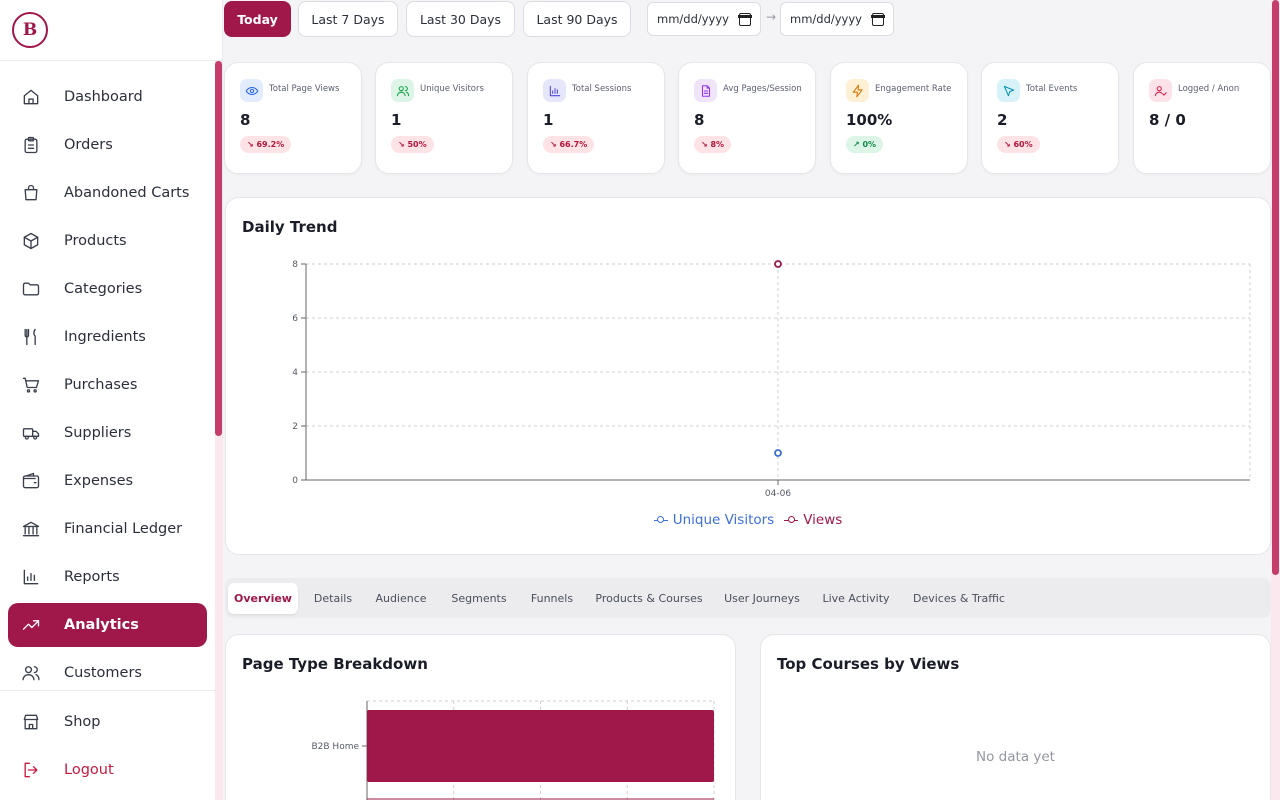 The height and width of the screenshot is (800, 1280). I want to click on sidebar-item-label: Shop, so click(82, 722).